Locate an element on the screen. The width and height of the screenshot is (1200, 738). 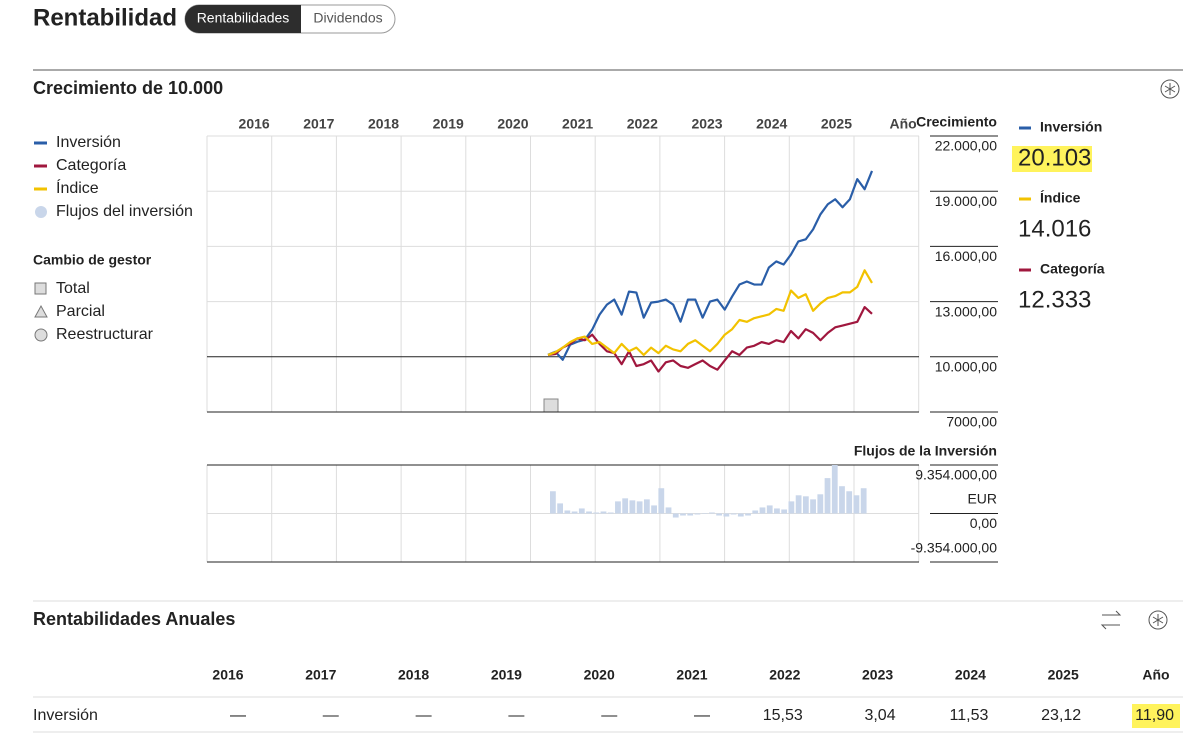
row-label: Inversión is located at coordinates (65, 715).